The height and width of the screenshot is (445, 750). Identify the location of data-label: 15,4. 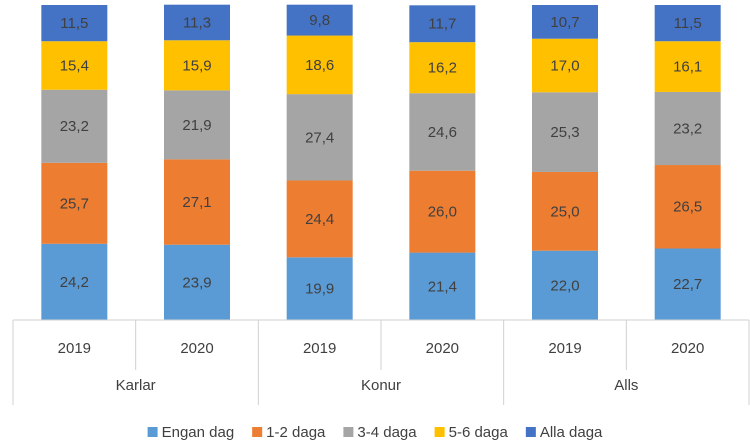
(74, 65).